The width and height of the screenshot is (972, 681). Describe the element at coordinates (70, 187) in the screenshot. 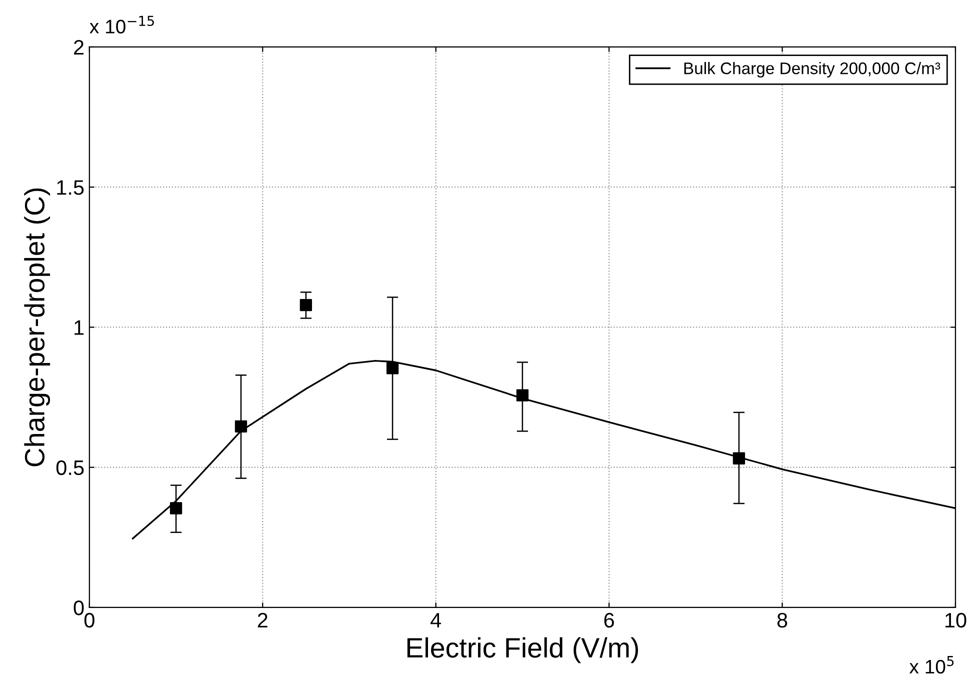

I see `y-tick-label: 1.5` at that location.